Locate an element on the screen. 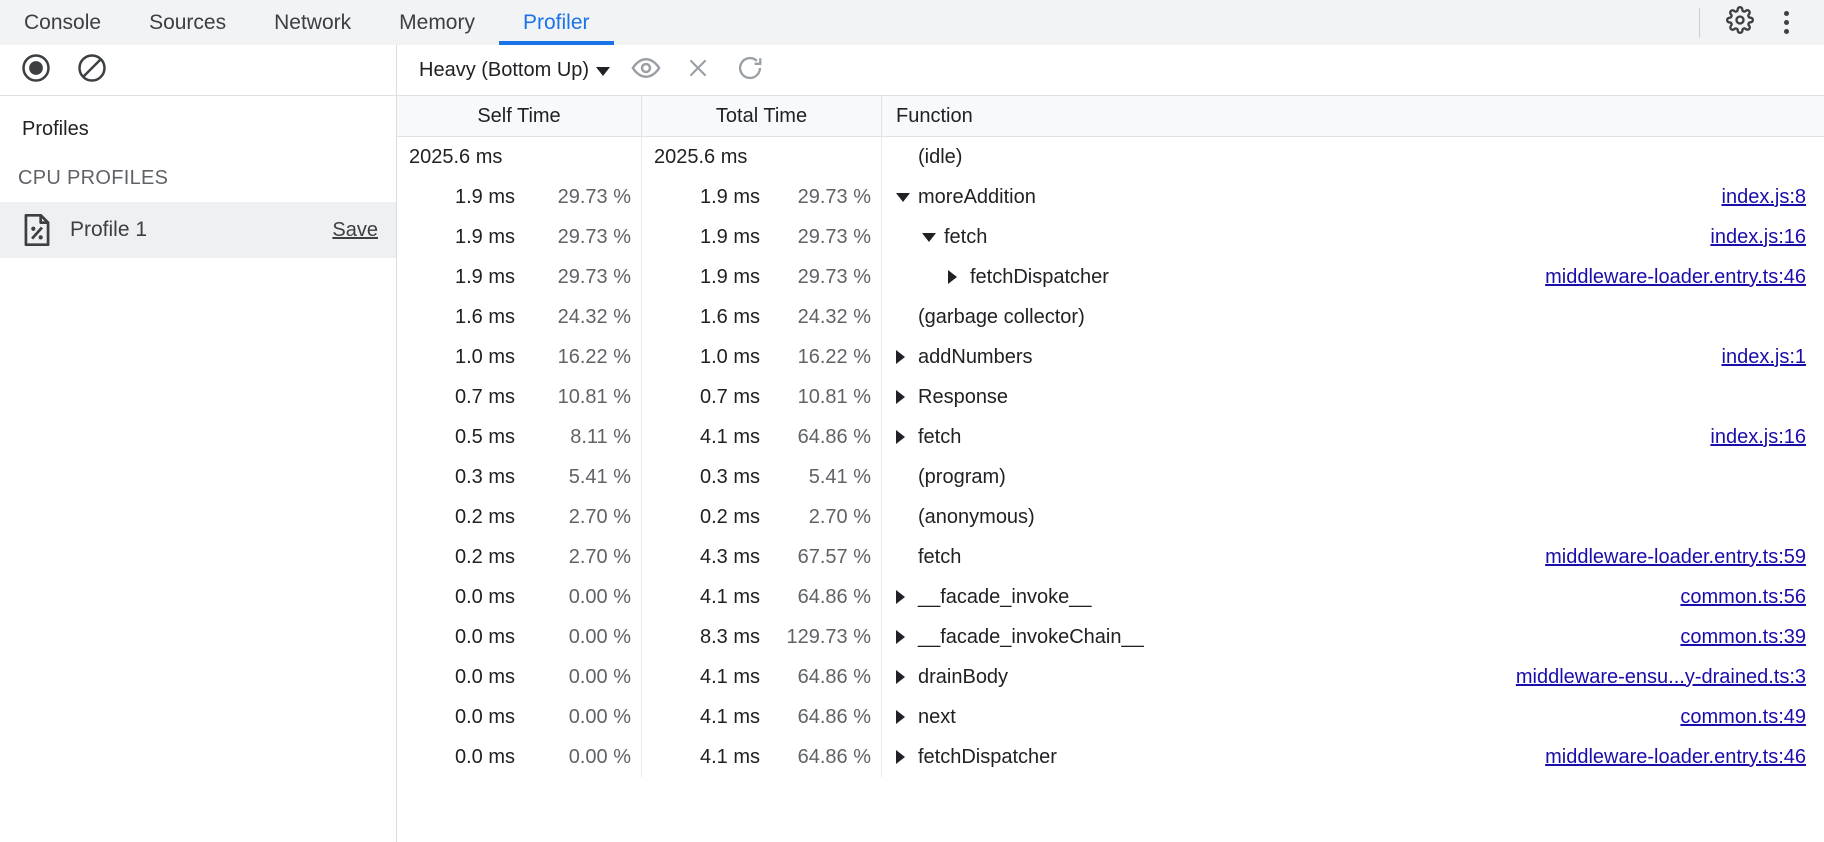  self-time-percent: 5.41 % is located at coordinates (599, 476).